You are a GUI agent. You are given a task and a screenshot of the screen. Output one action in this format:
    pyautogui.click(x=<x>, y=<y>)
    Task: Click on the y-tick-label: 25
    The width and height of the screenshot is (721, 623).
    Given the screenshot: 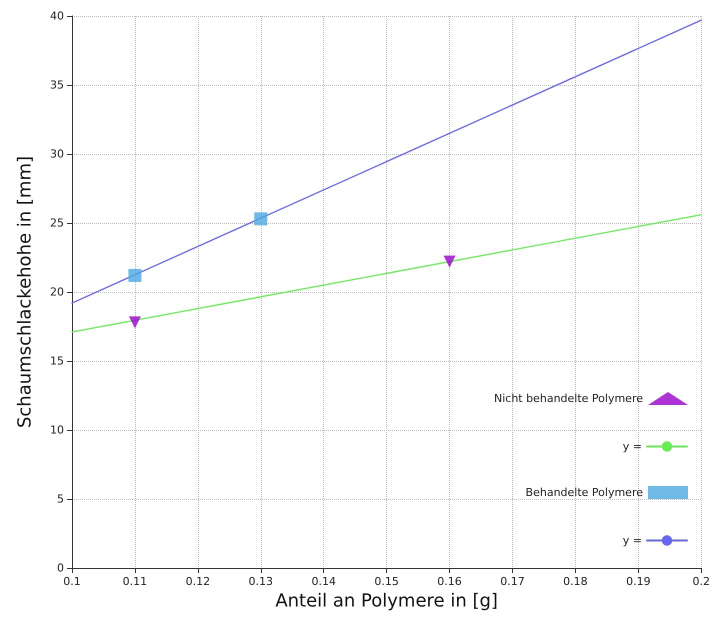 What is the action you would take?
    pyautogui.click(x=57, y=223)
    